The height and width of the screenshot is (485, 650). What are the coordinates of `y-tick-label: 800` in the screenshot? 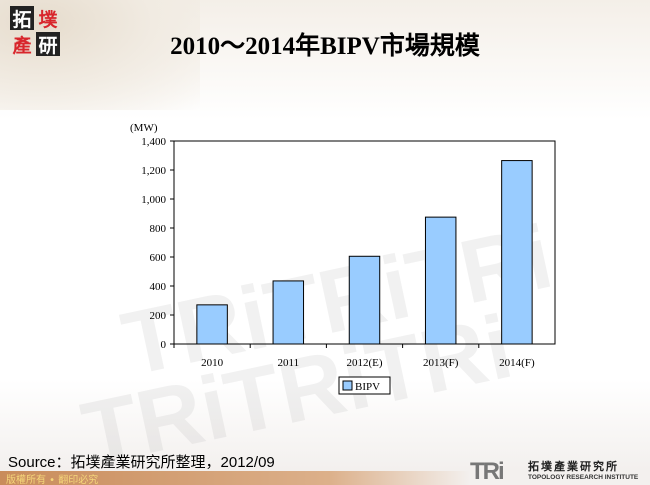 It's located at (158, 229).